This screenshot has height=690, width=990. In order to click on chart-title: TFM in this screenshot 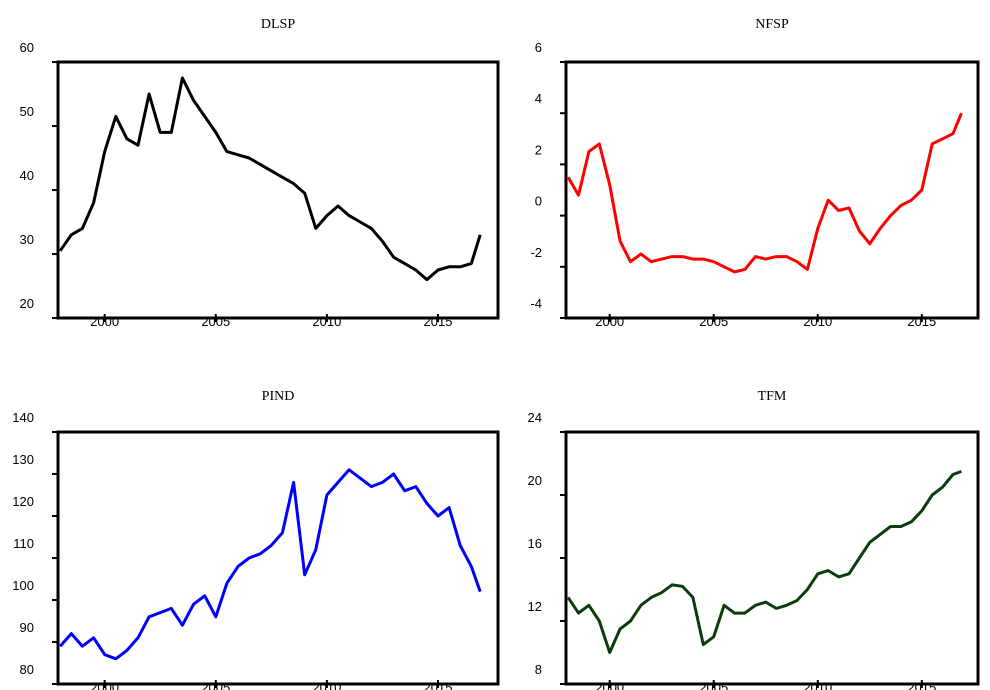, I will do `click(772, 396)`.